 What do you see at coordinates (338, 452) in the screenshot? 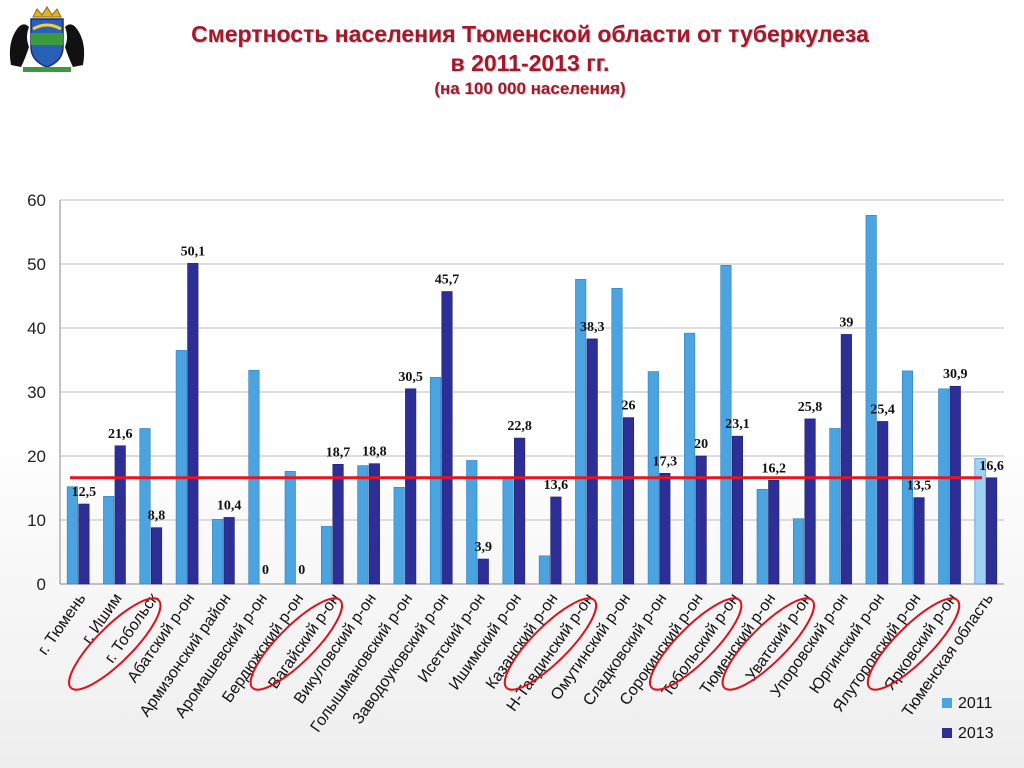
I see `data-label-2013: 18,7` at bounding box center [338, 452].